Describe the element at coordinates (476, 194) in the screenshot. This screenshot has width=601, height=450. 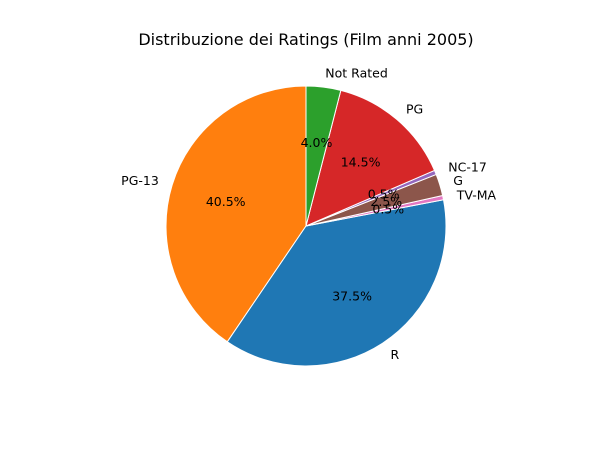
I see `slice-label-tv-ma: TV-MA` at that location.